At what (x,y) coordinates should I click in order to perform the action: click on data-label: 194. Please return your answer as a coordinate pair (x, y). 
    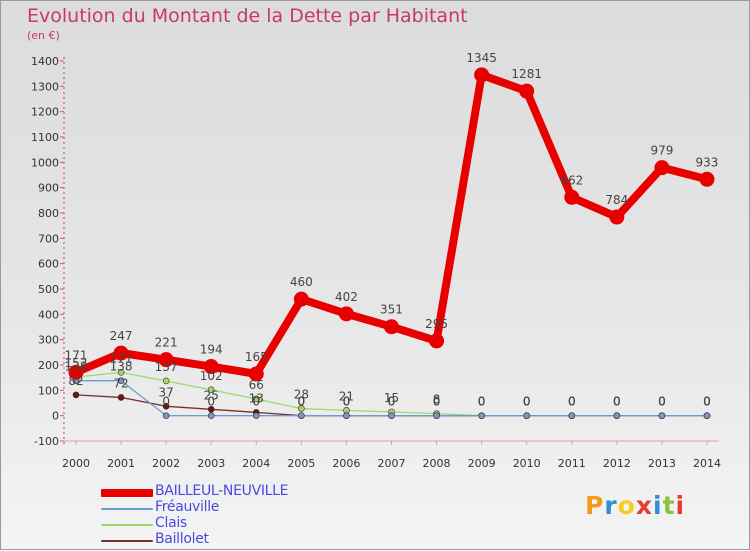
    Looking at the image, I should click on (211, 350).